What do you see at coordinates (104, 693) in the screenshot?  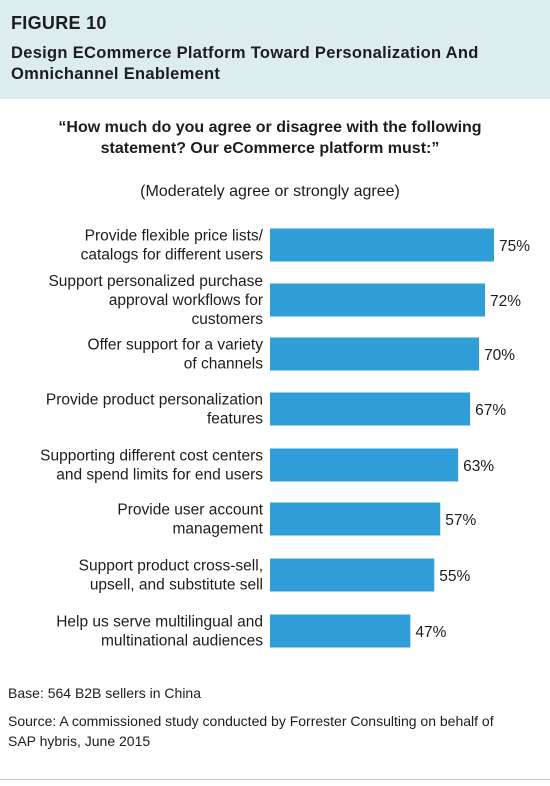 I see `base-note: Base: 564 B2B sellers in China` at bounding box center [104, 693].